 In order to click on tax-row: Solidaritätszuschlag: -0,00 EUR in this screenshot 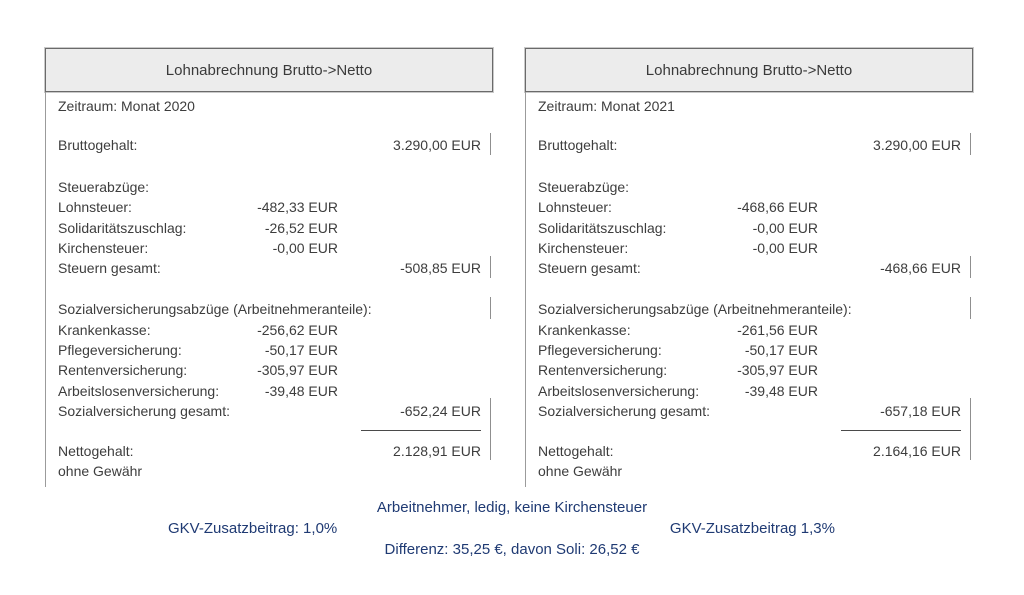, I will do `click(755, 228)`.